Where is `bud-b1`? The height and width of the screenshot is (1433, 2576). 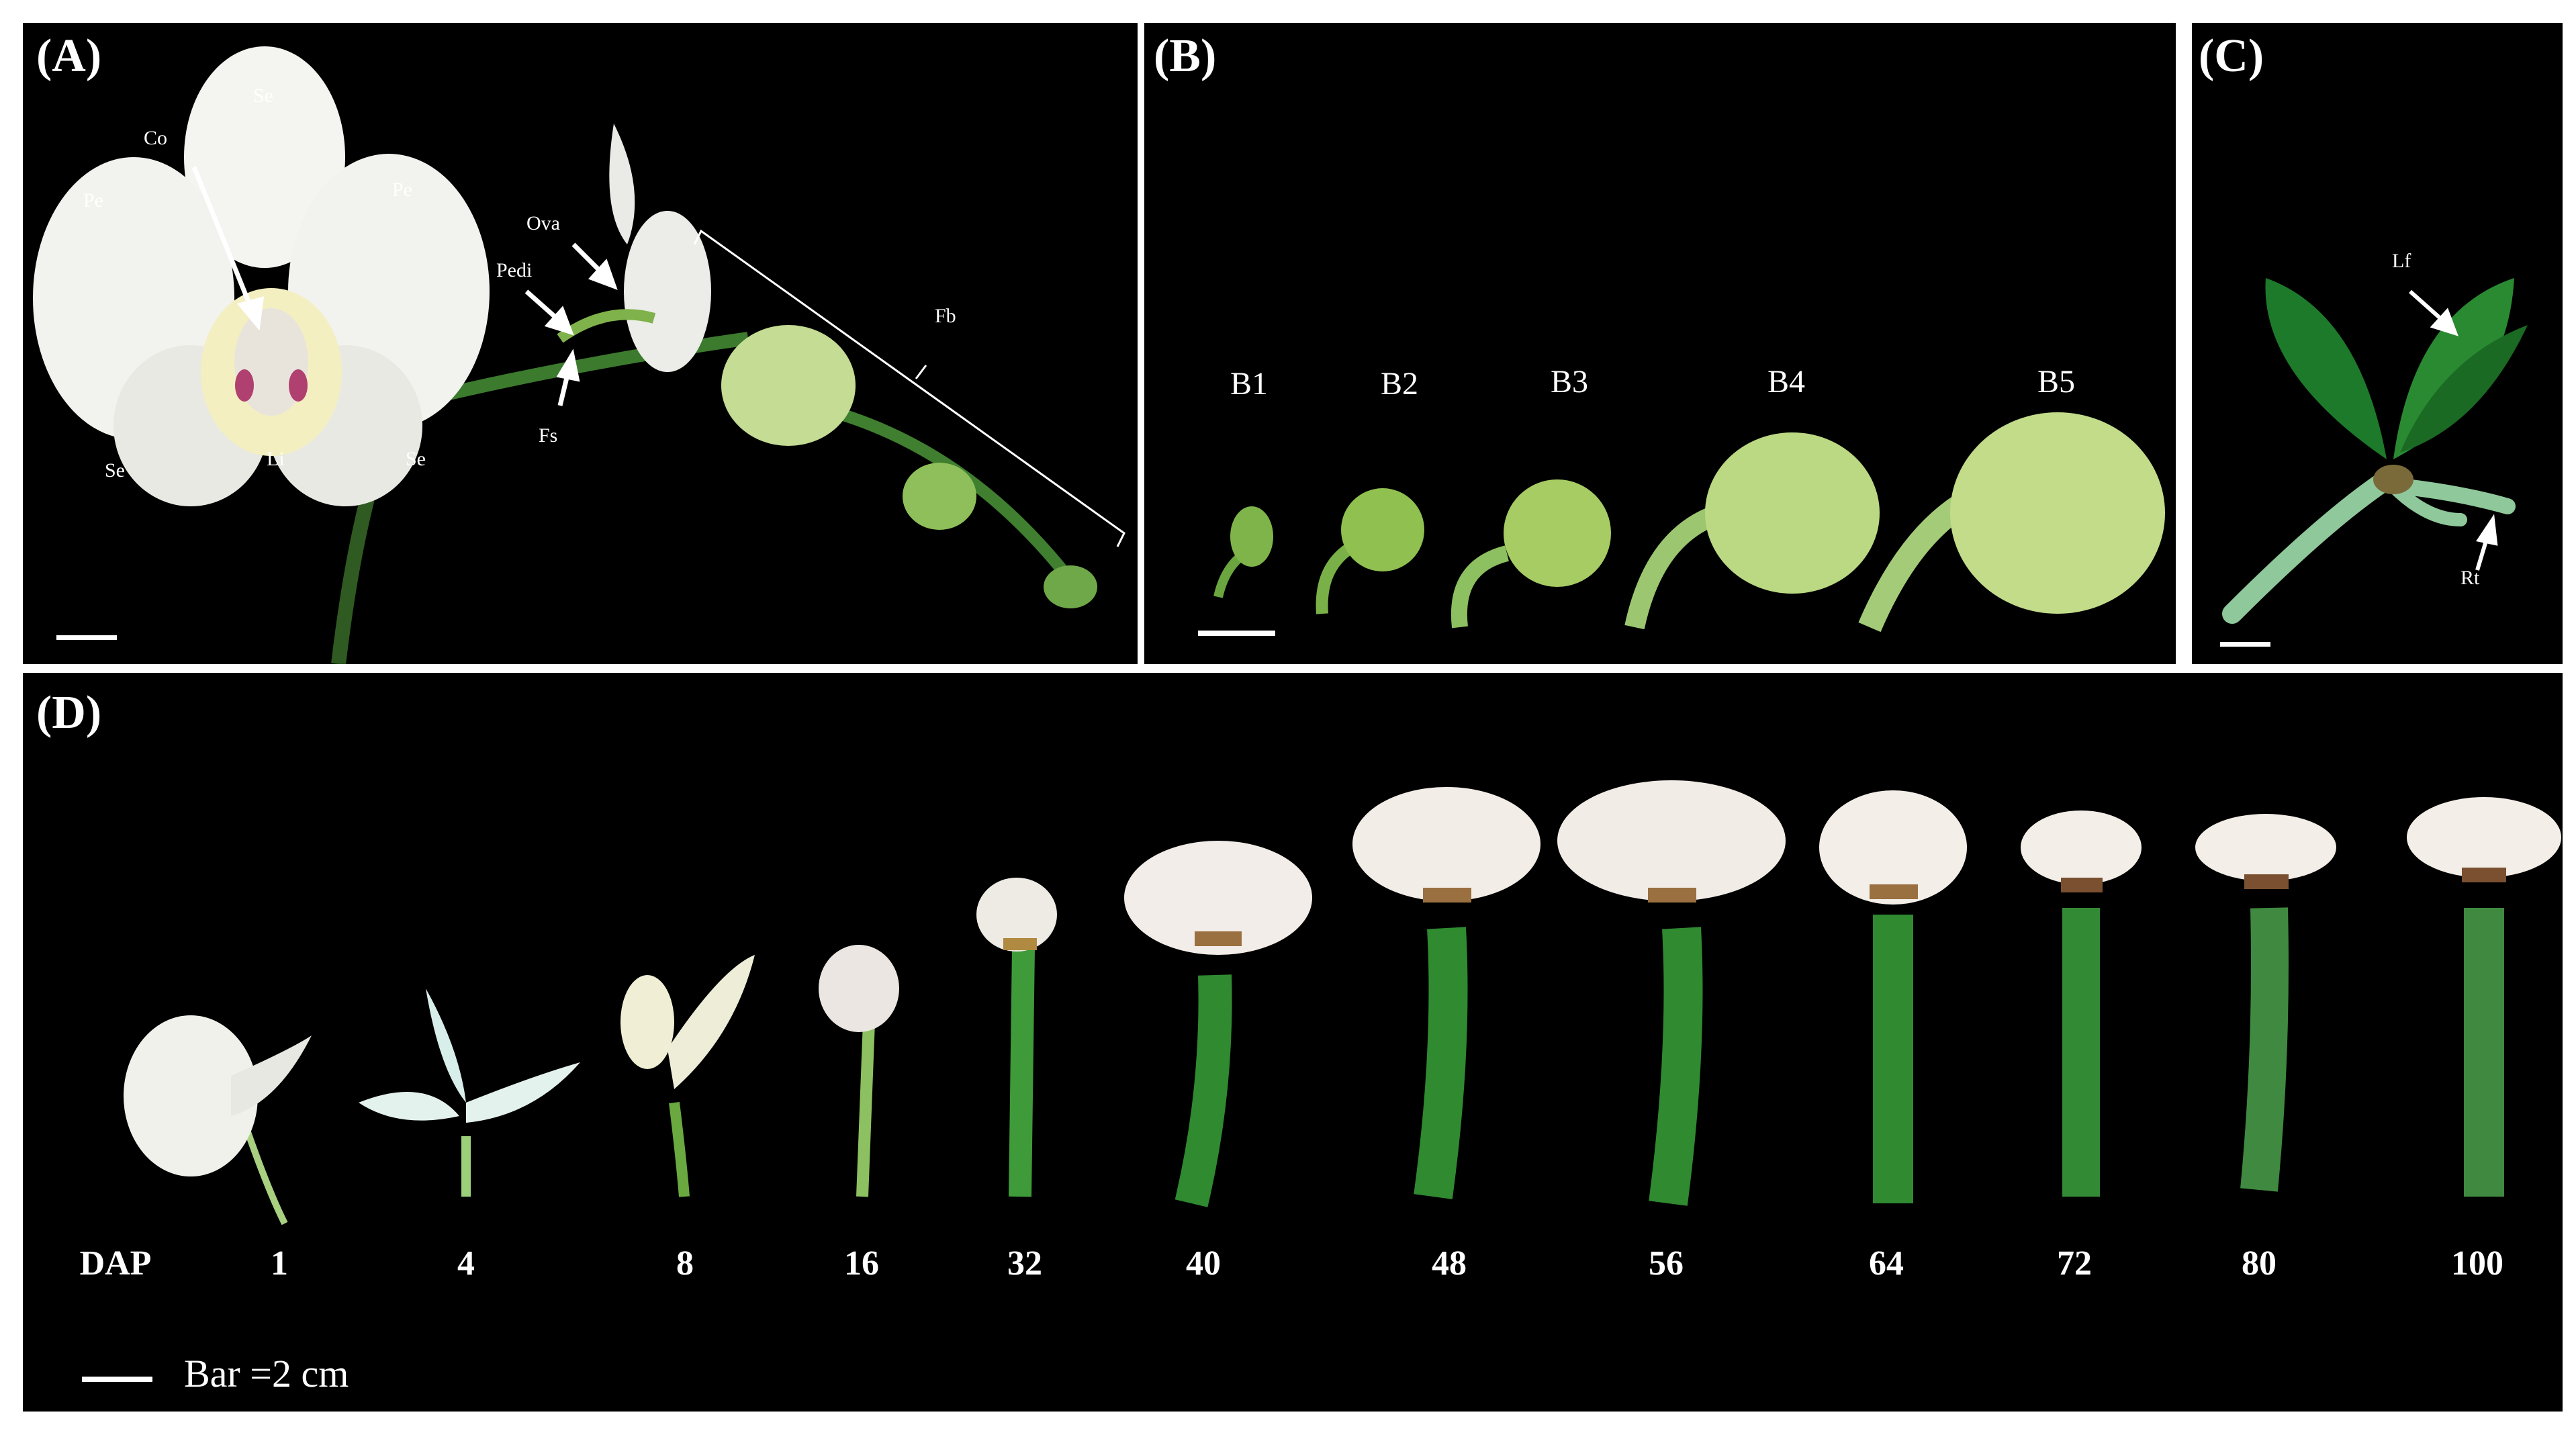
bud-b1 is located at coordinates (1243, 552).